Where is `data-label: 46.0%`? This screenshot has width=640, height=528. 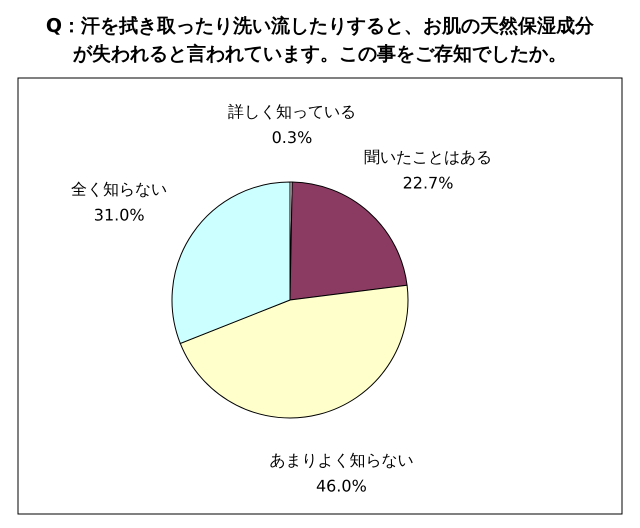 data-label: 46.0% is located at coordinates (341, 486).